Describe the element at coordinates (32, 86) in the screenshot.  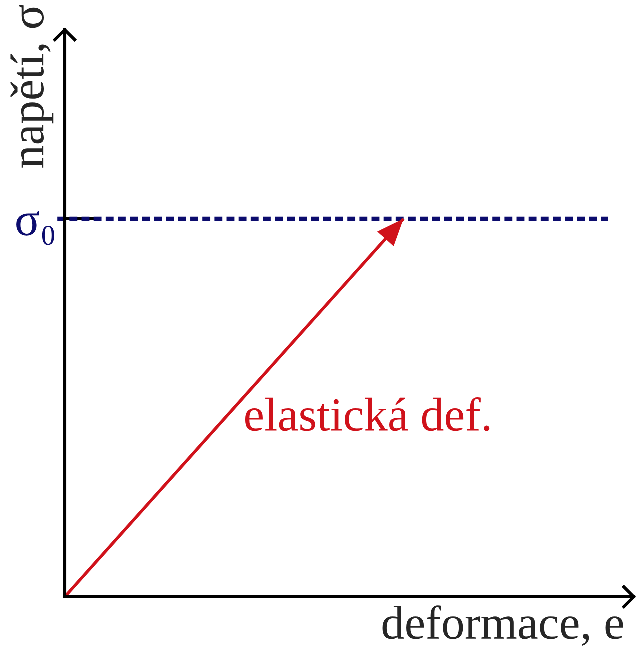
I see `y-axis-title: napětí, σ` at that location.